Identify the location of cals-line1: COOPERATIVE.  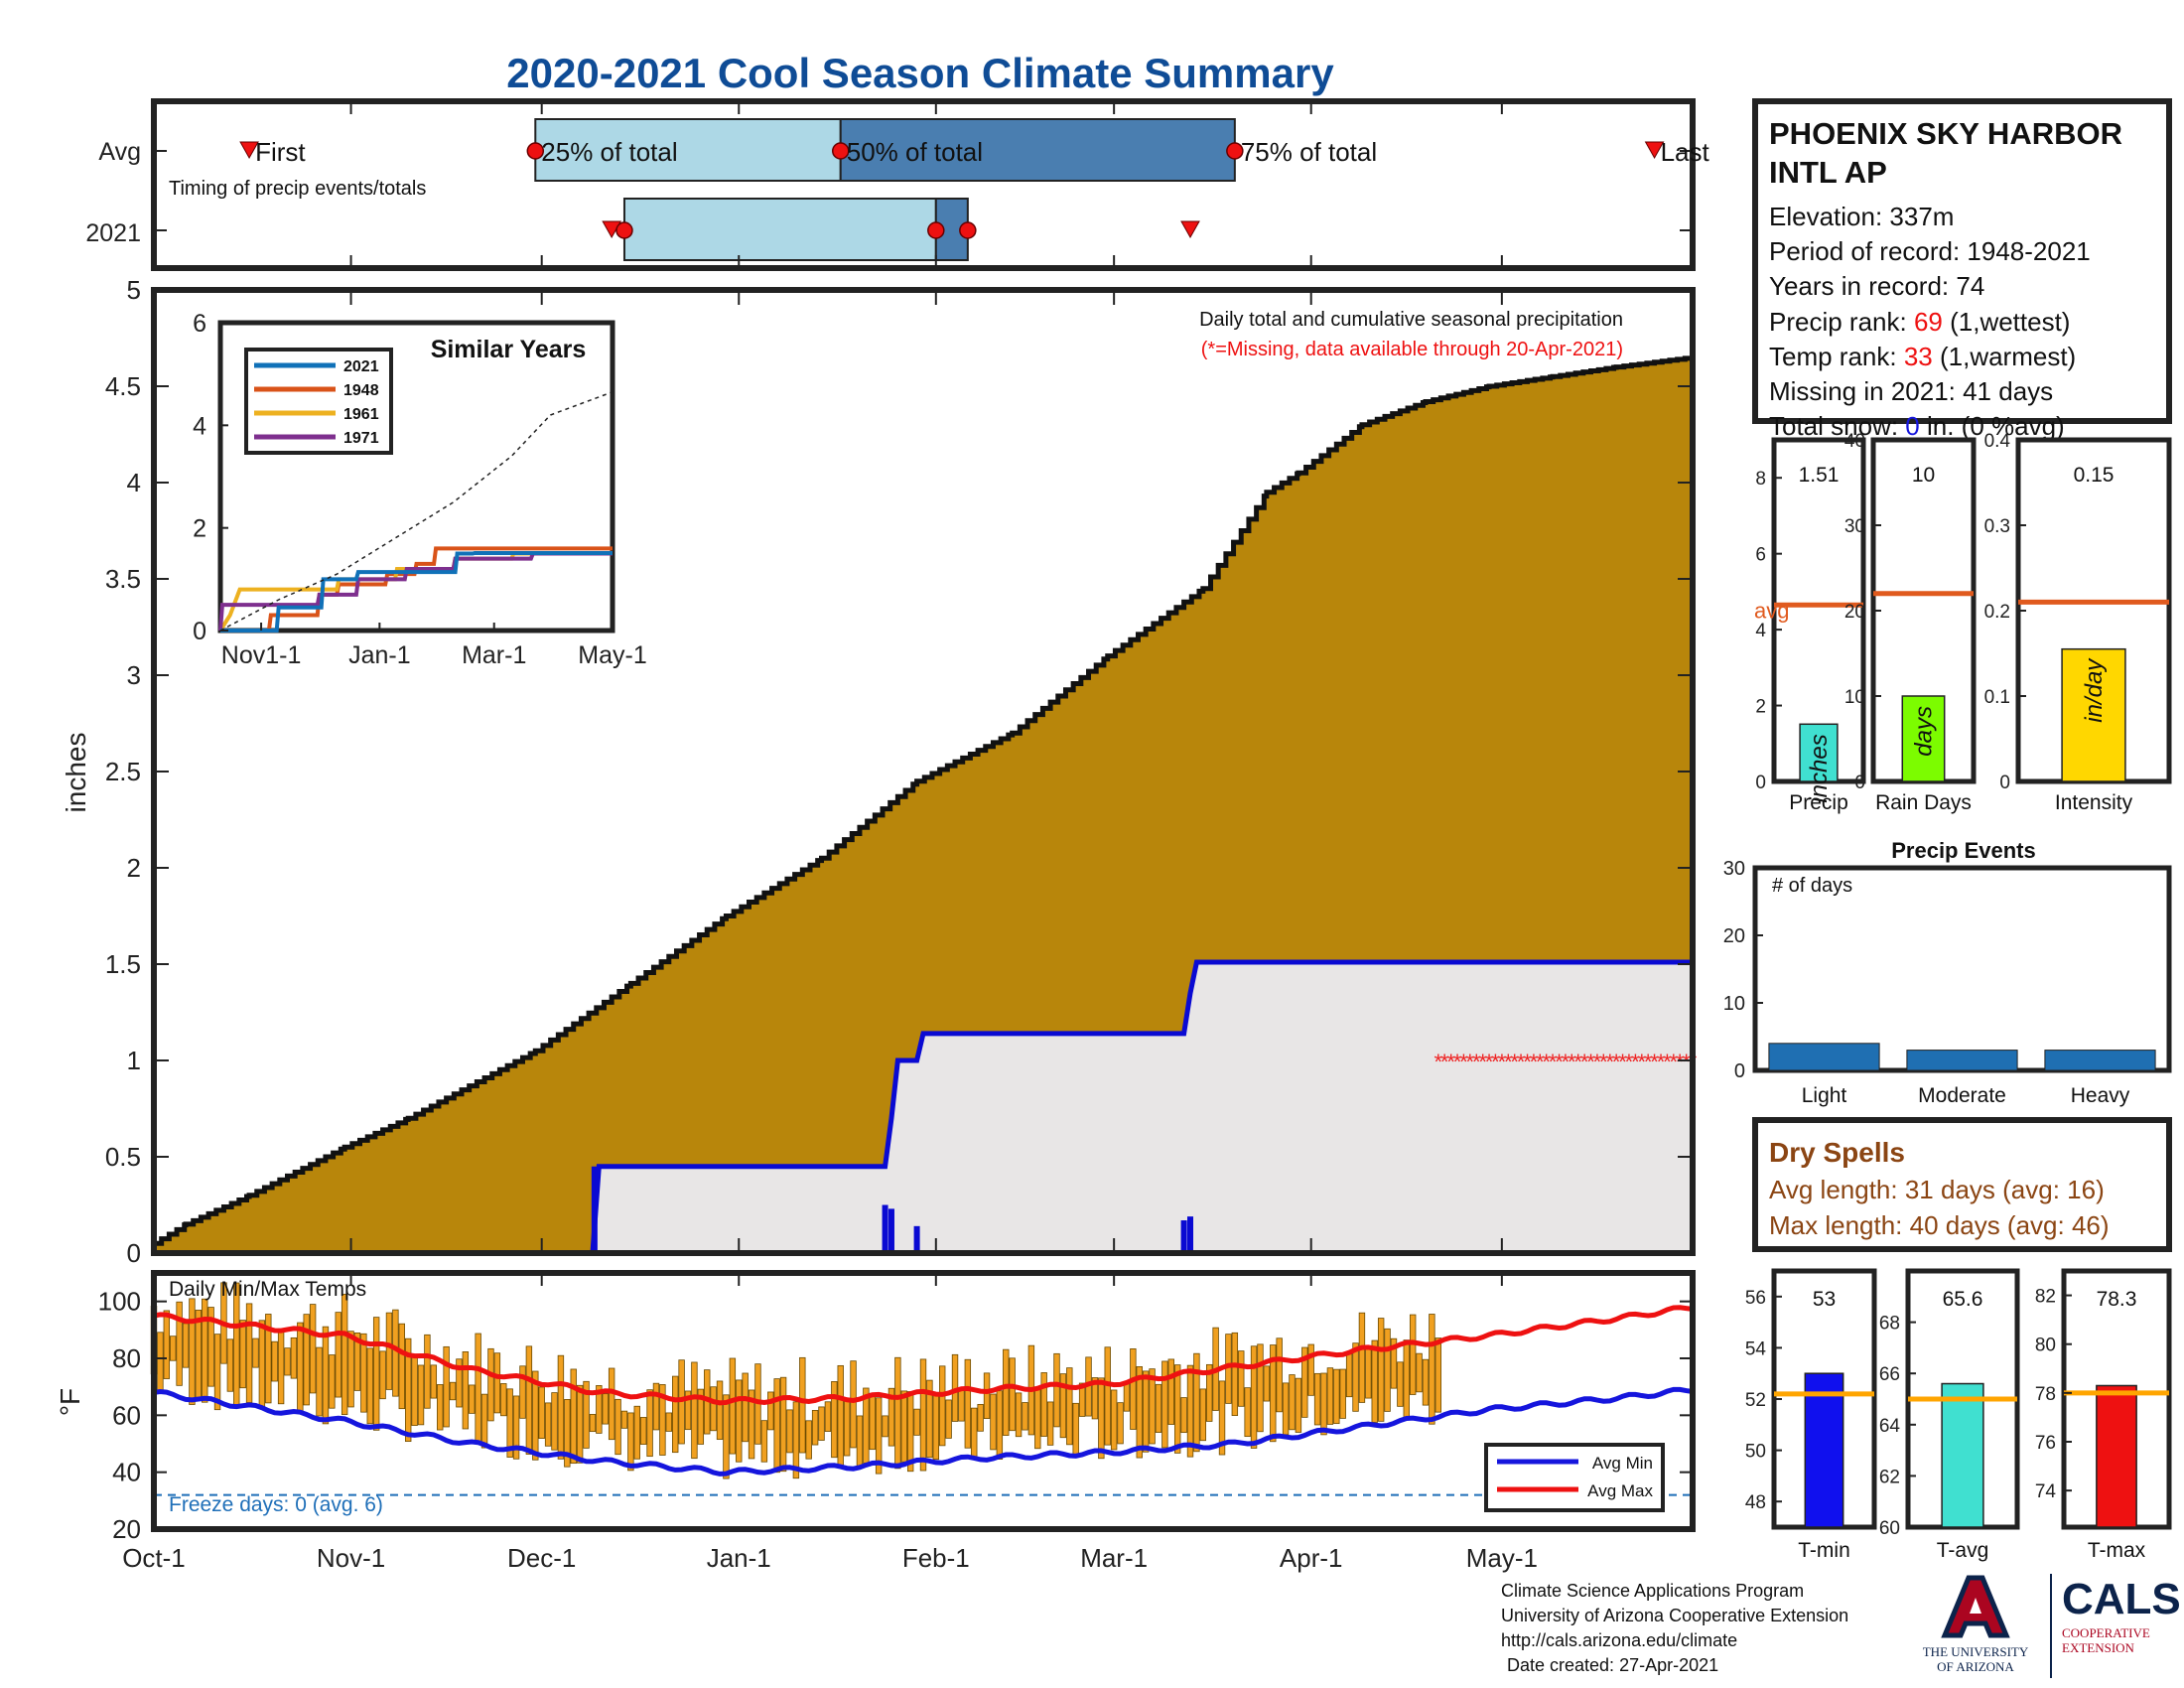
(2106, 1632).